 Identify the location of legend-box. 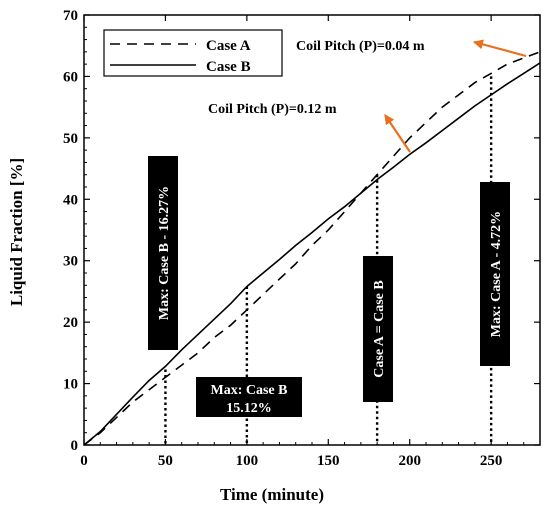
(193, 53).